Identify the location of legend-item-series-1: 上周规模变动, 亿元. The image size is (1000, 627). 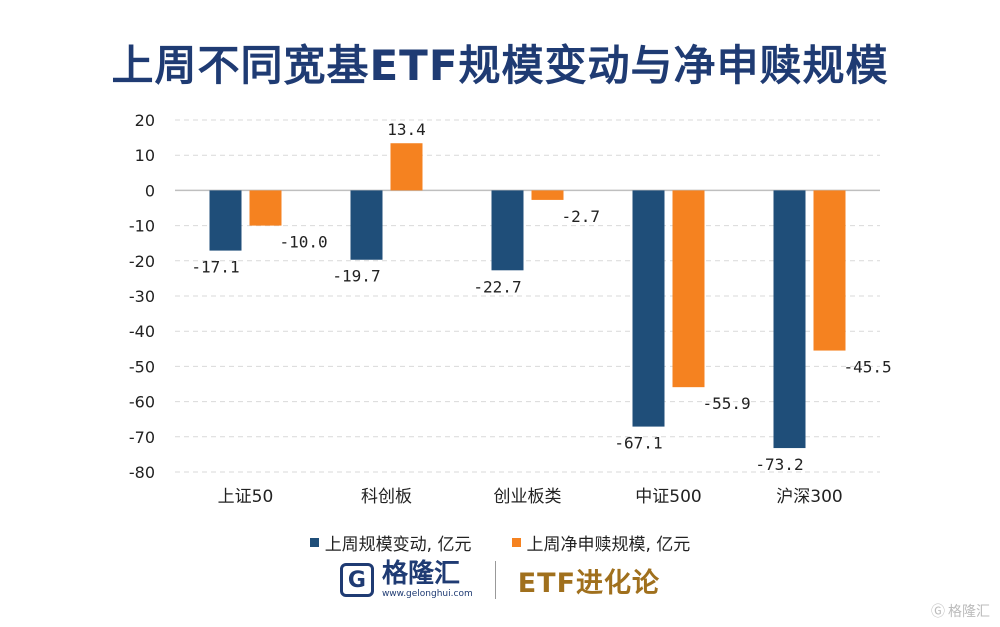
(390, 542).